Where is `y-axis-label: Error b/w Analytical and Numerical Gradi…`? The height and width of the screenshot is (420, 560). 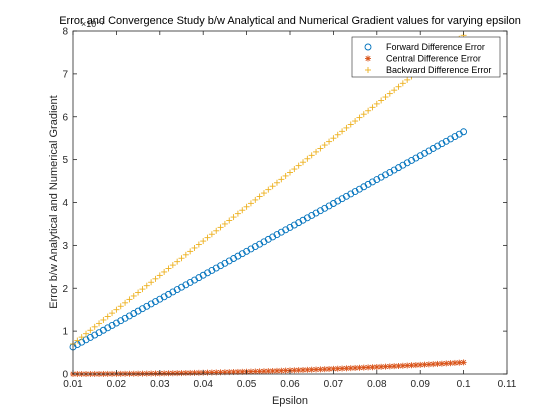 y-axis-label: Error b/w Analytical and Numerical Gradi… is located at coordinates (54, 201).